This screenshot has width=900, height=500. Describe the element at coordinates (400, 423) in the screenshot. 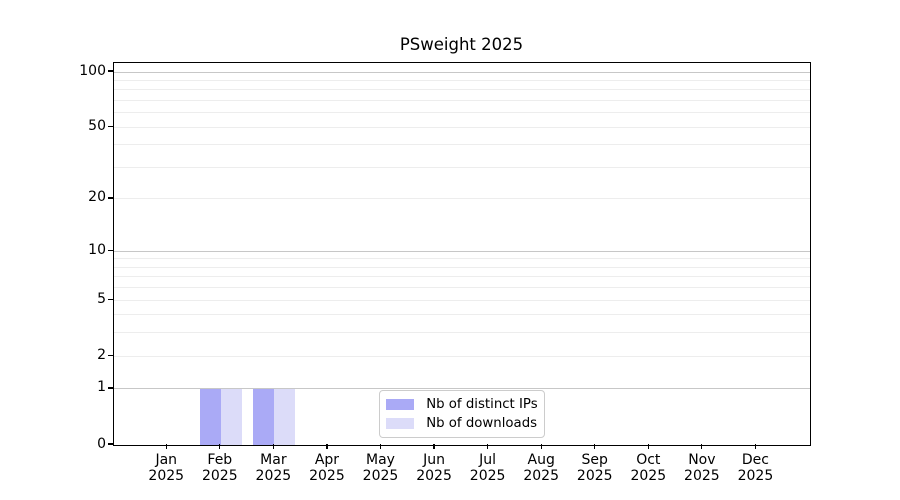

I see `legend-swatch-downloads` at that location.